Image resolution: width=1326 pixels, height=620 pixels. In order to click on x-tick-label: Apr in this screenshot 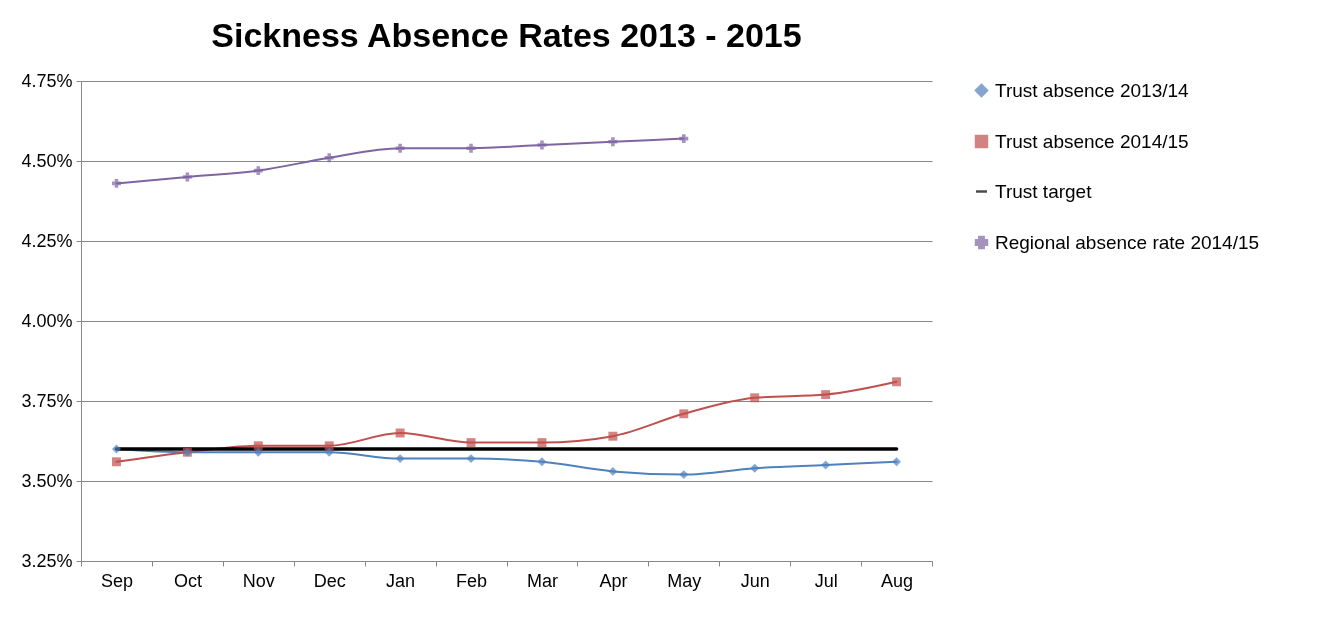, I will do `click(613, 580)`.